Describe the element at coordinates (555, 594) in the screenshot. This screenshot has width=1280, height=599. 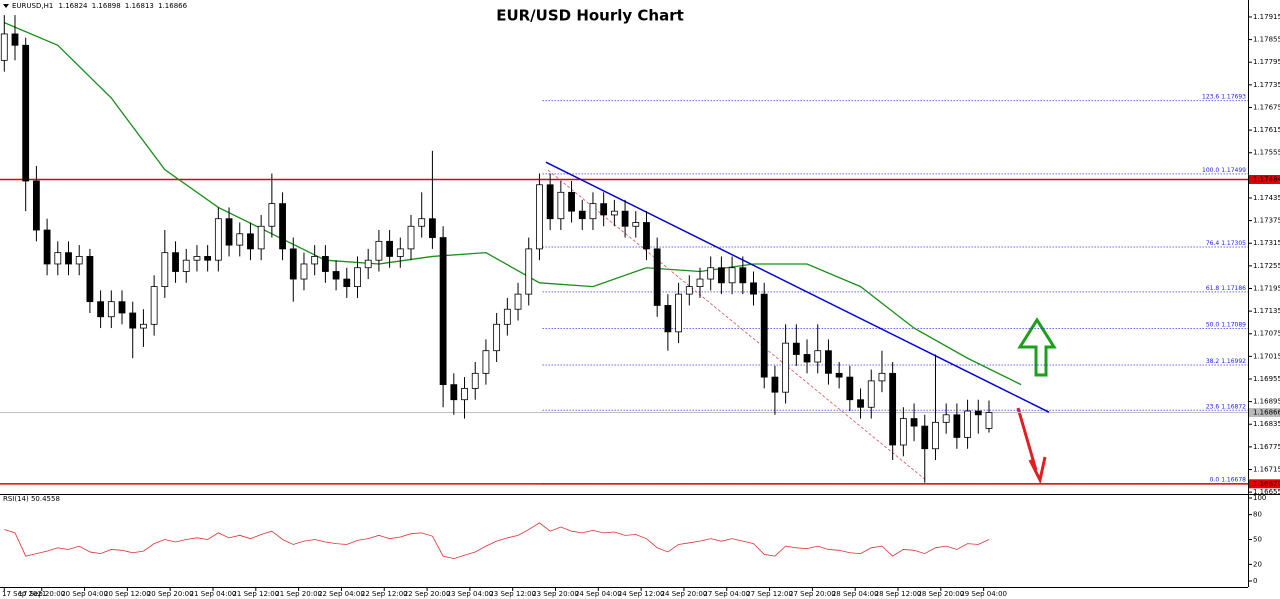
I see `x-tick-label: 23 Sep 20:00` at that location.